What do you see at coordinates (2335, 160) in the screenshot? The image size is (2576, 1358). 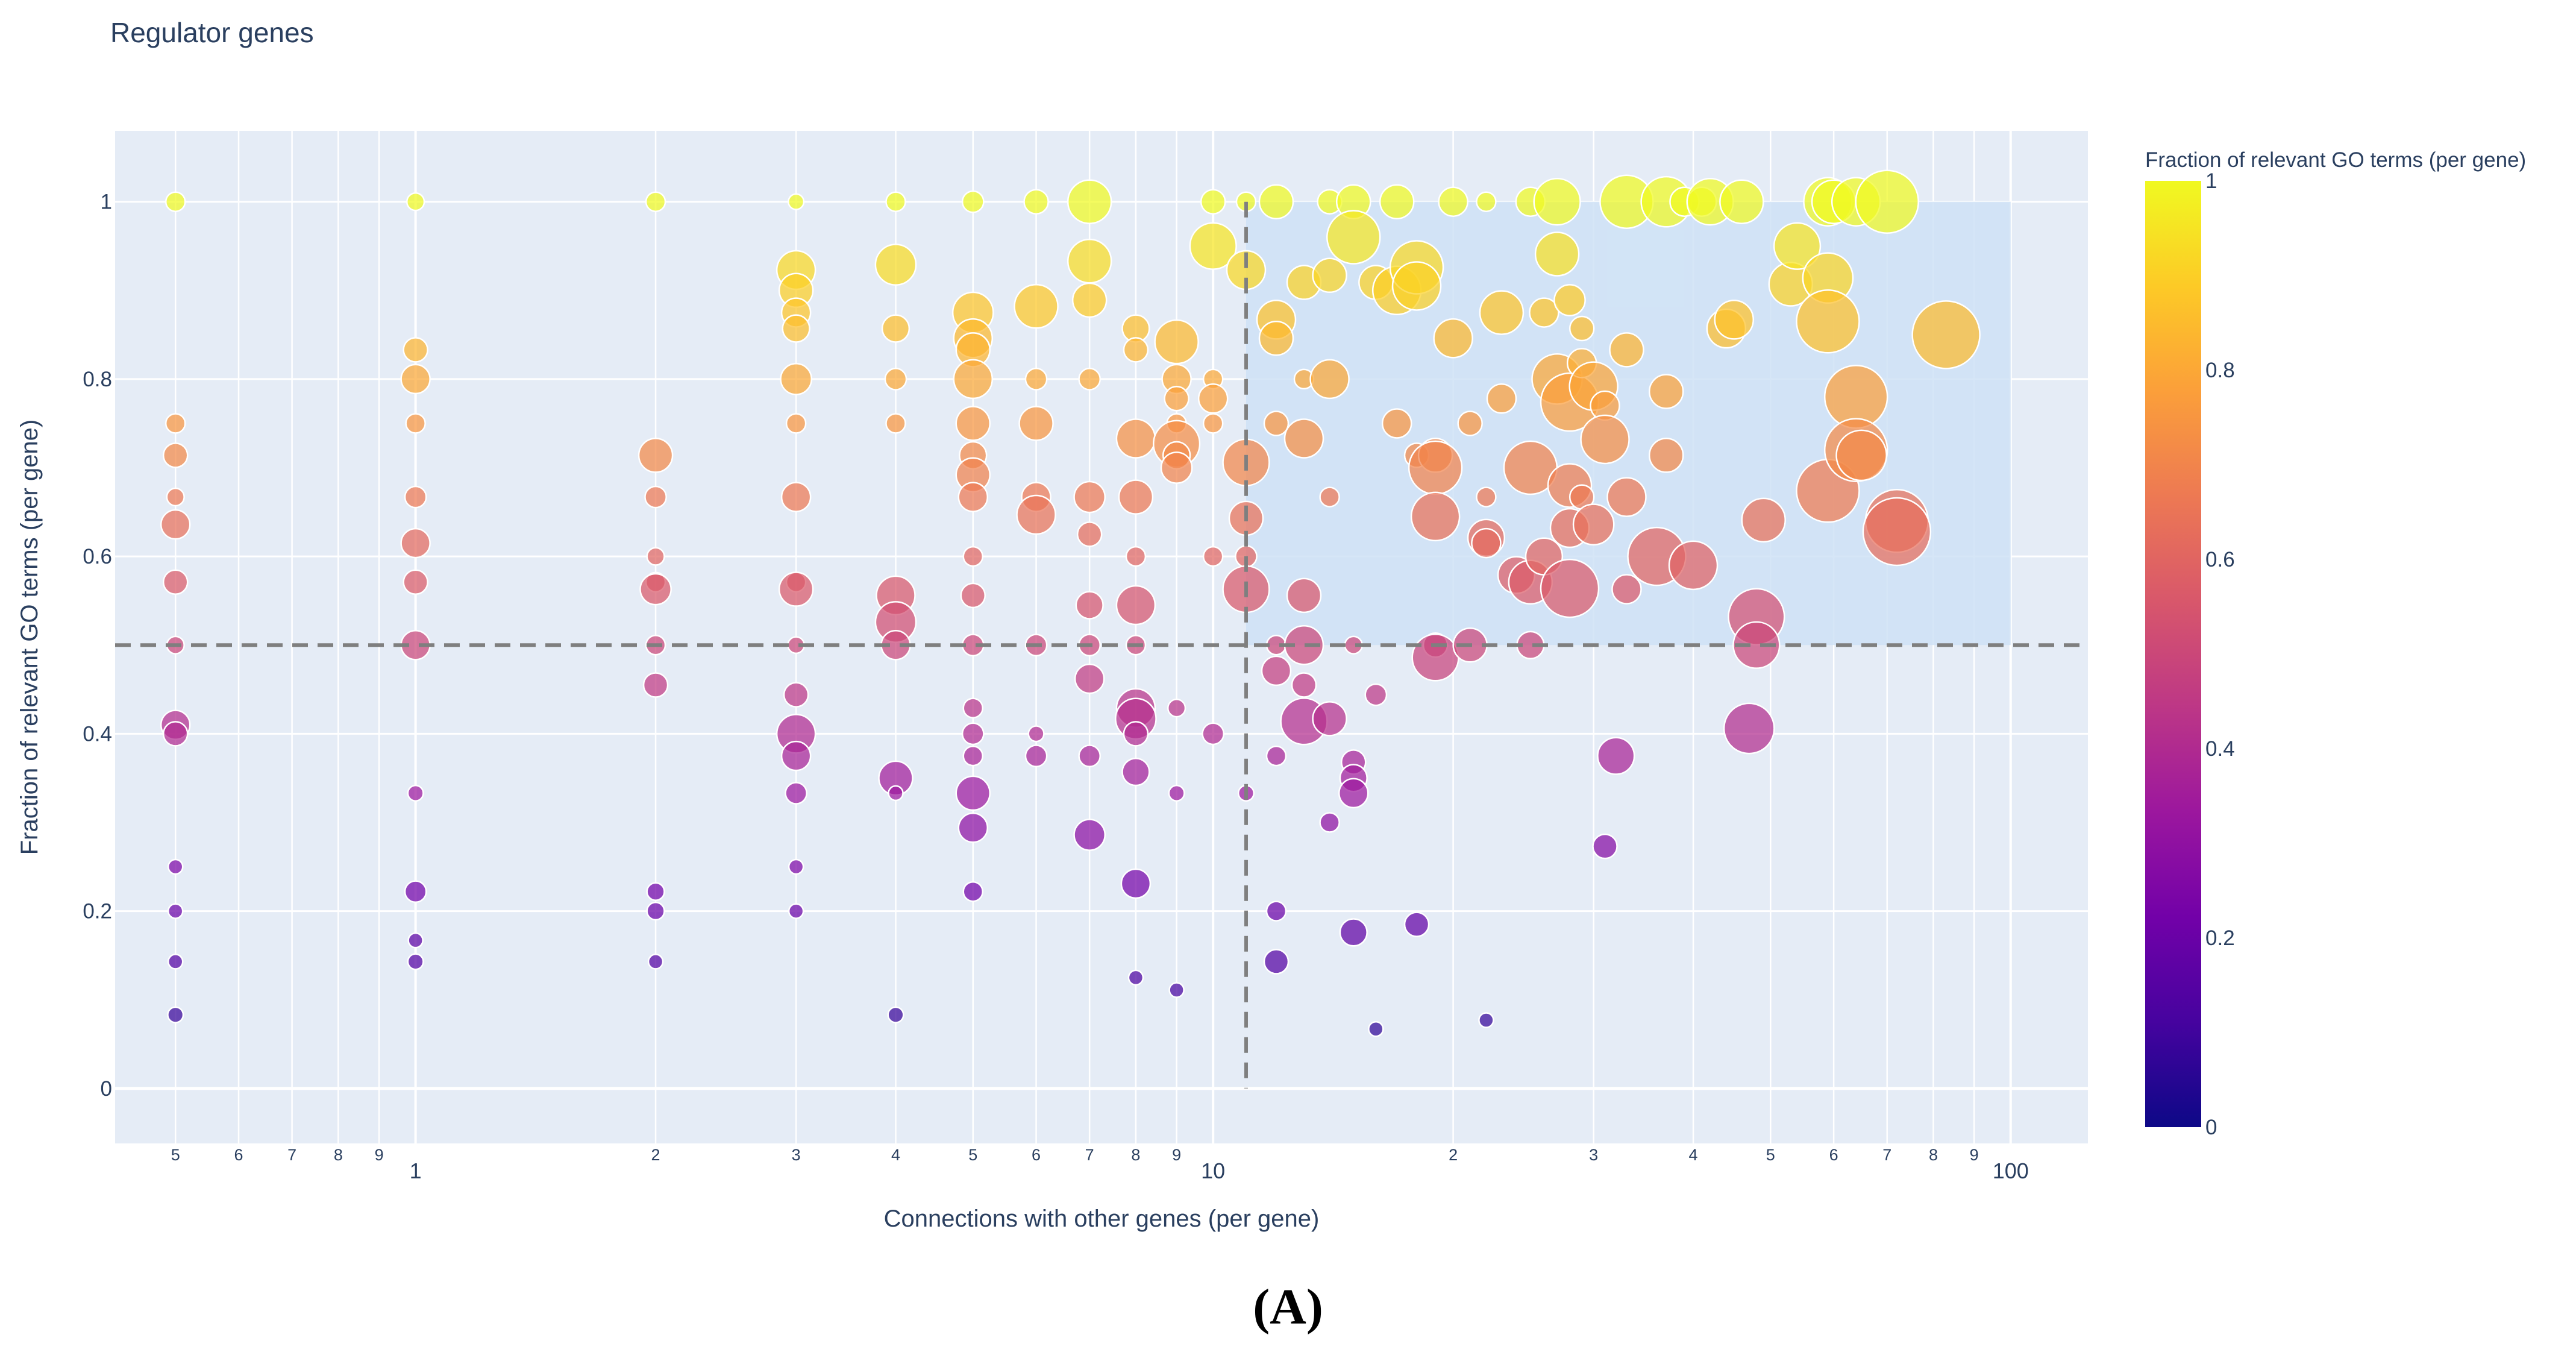 I see `colorbar-title: Fraction of relevant GO terms (per gene)` at bounding box center [2335, 160].